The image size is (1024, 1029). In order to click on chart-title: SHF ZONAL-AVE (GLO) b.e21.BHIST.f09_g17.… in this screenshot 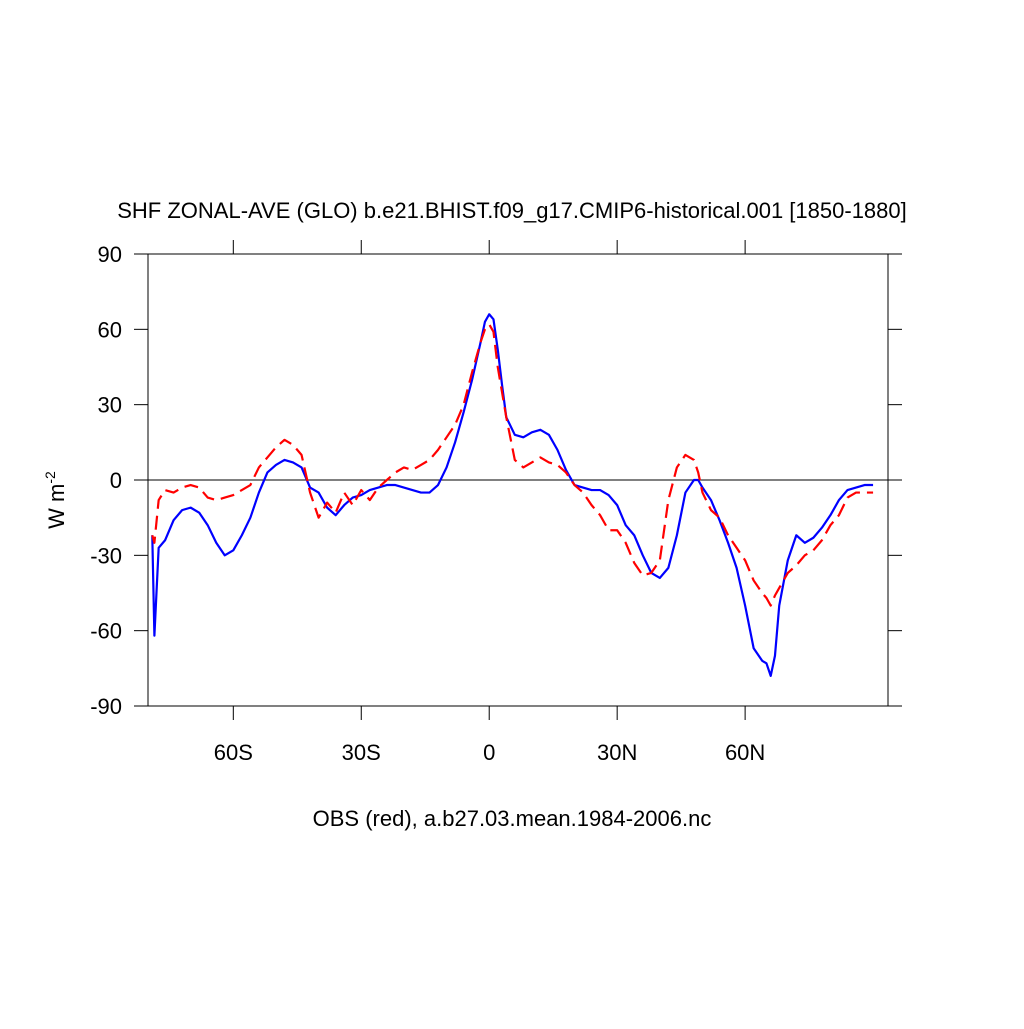, I will do `click(512, 210)`.